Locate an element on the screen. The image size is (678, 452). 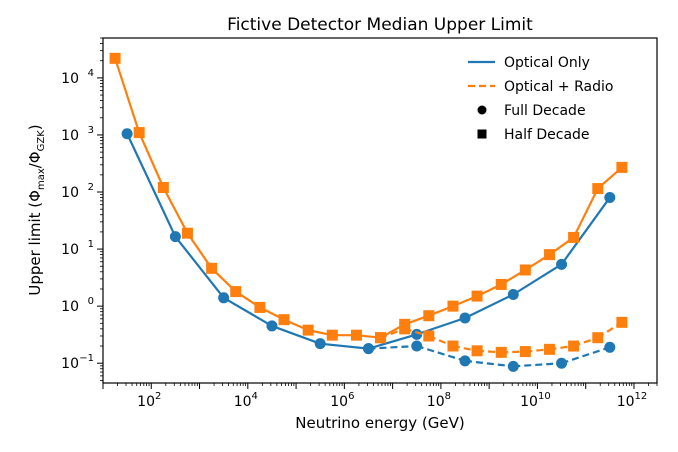
y-tick-label: 10 1 is located at coordinates (77, 248).